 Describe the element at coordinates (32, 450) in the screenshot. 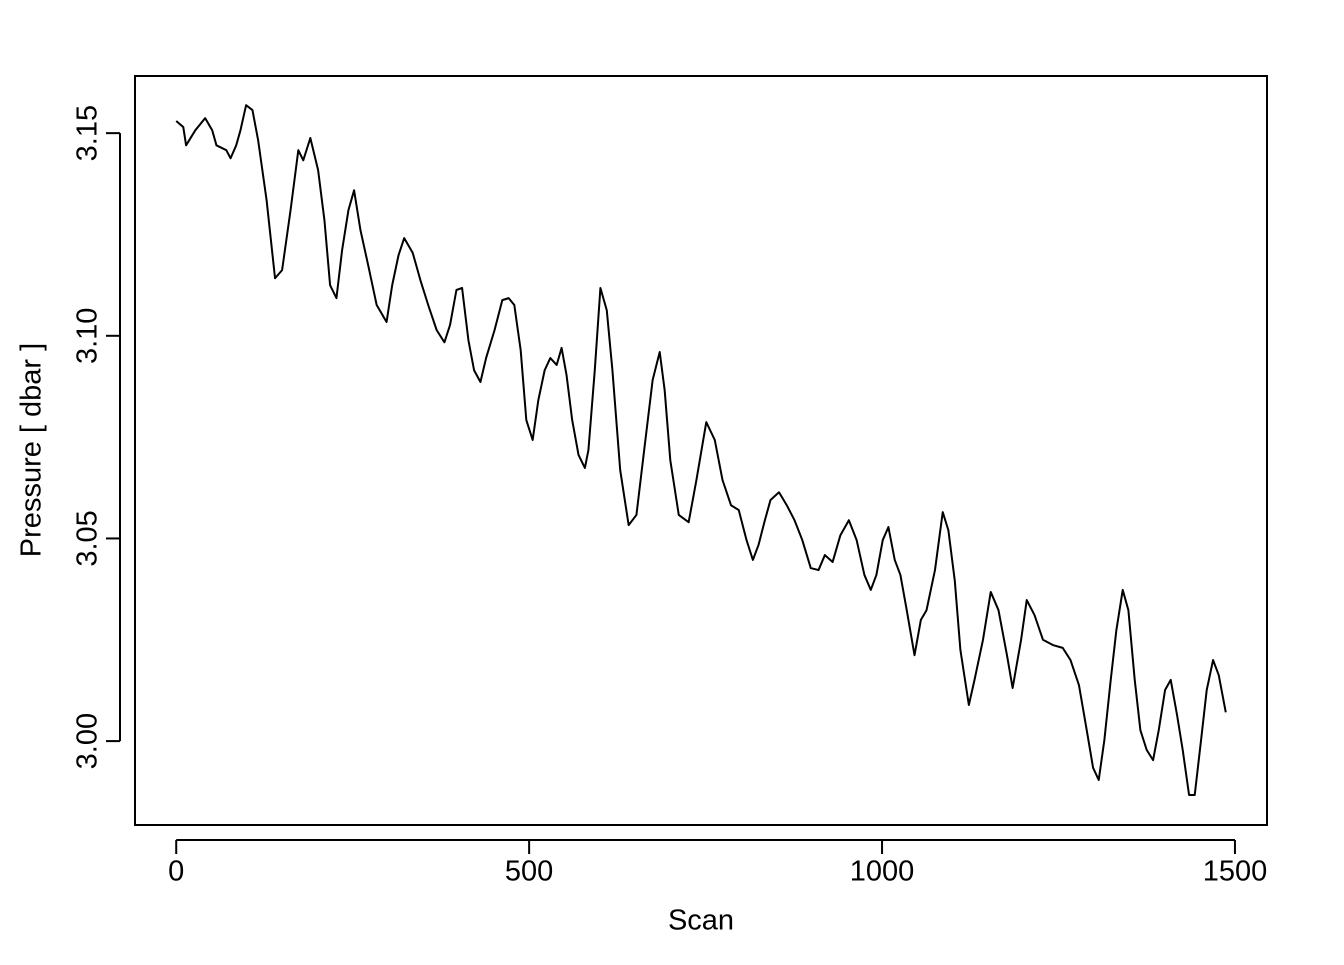

I see `y-axis-label: Pressure [ dbar ]` at that location.